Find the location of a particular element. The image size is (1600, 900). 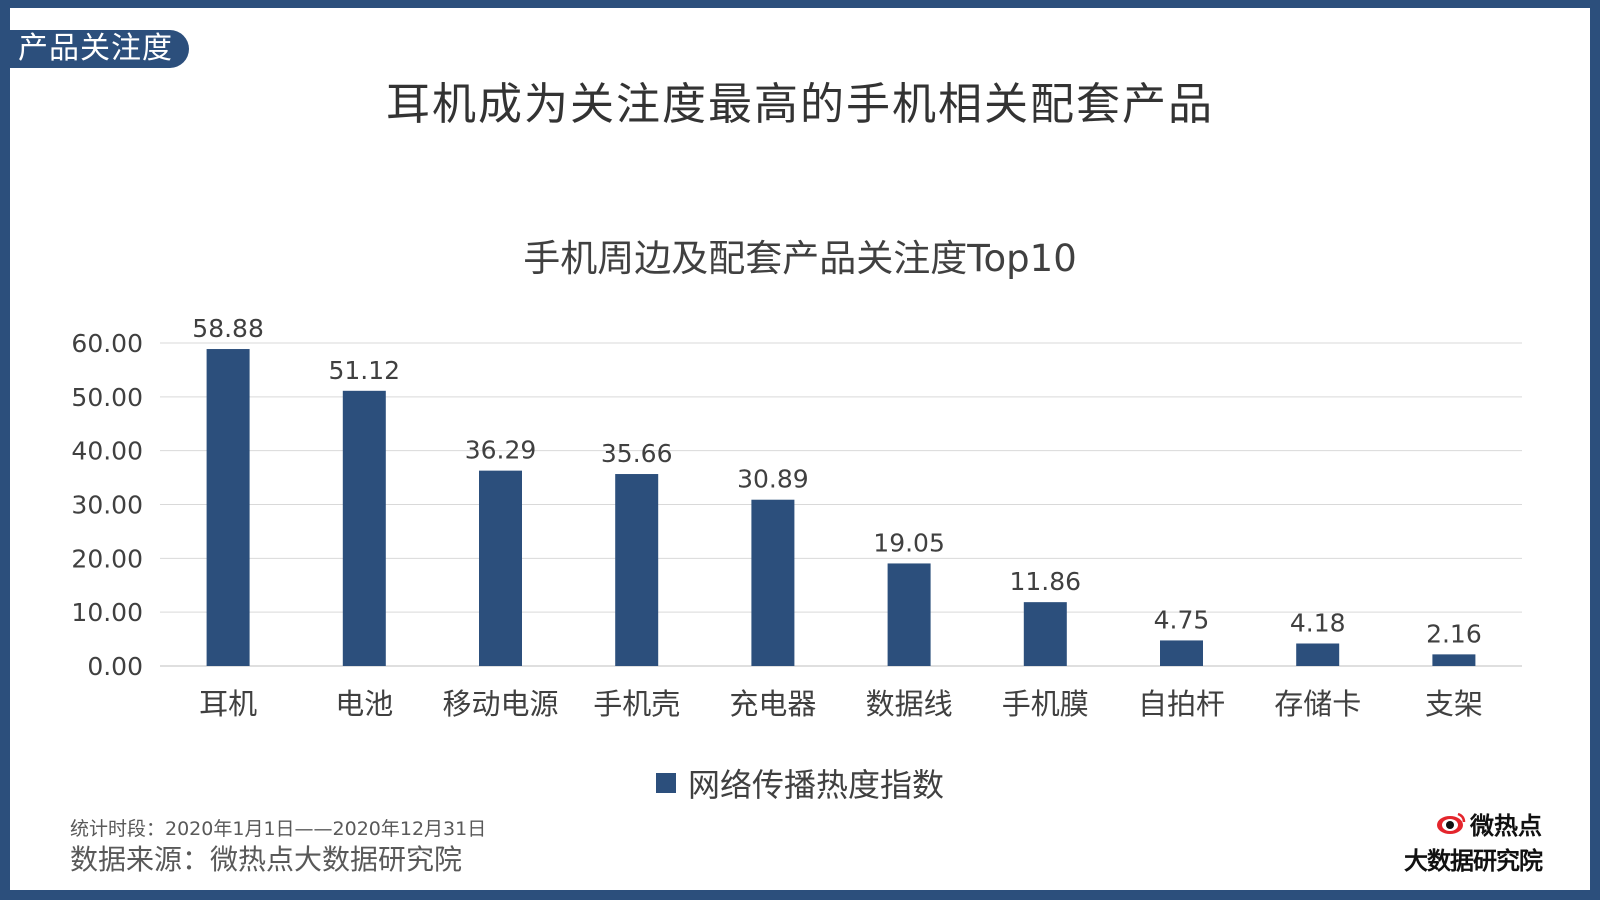

data-label: 4.75 is located at coordinates (1182, 619).